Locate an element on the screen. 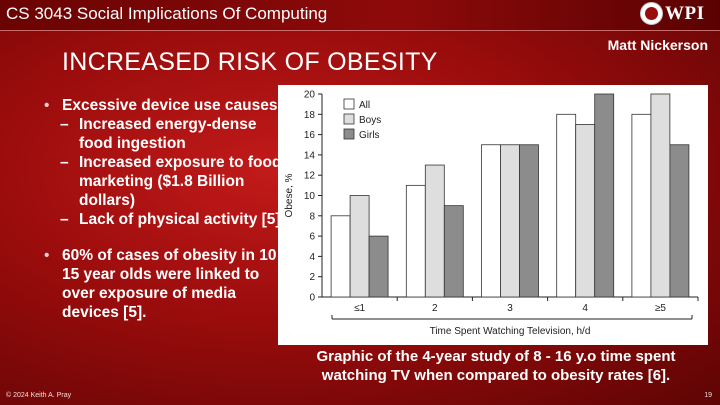 The height and width of the screenshot is (405, 720). y-tick-label: 2 is located at coordinates (312, 277).